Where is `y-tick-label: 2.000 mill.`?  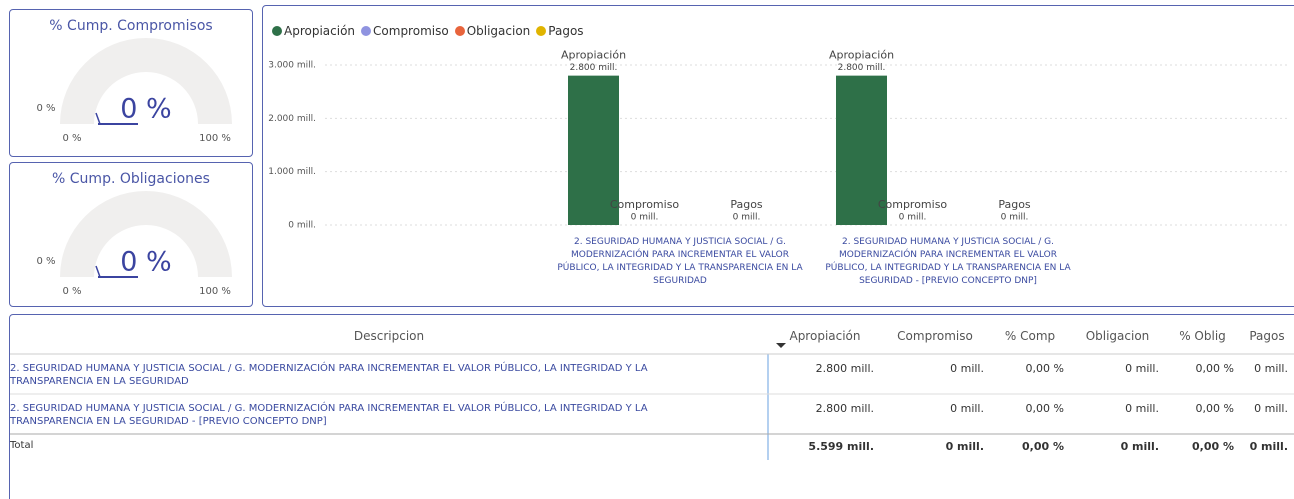
y-tick-label: 2.000 mill. is located at coordinates (292, 119).